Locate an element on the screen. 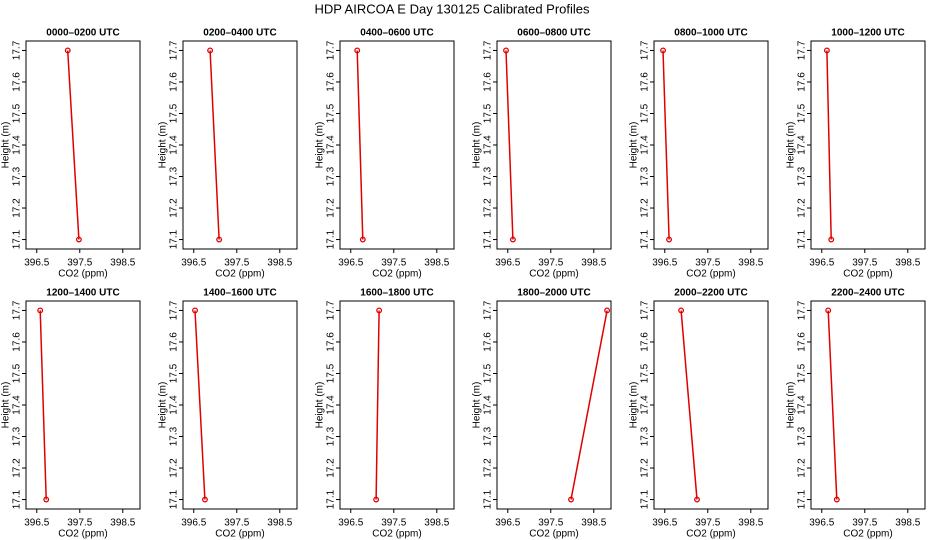 The height and width of the screenshot is (540, 936). panel-title: 1800–2000 UTC is located at coordinates (553, 293).